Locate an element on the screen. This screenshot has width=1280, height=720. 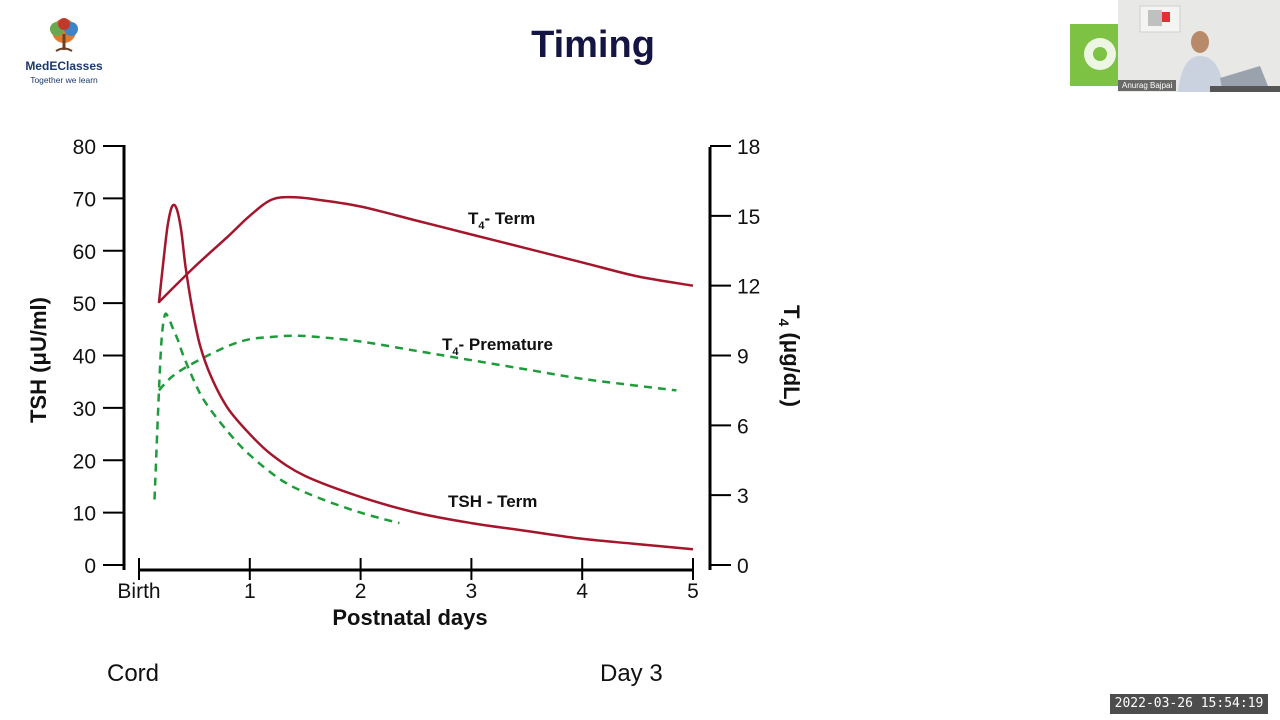
left-axis-ticks: 0 10 20 30 40 50 60 70 80 is located at coordinates (98, 357).